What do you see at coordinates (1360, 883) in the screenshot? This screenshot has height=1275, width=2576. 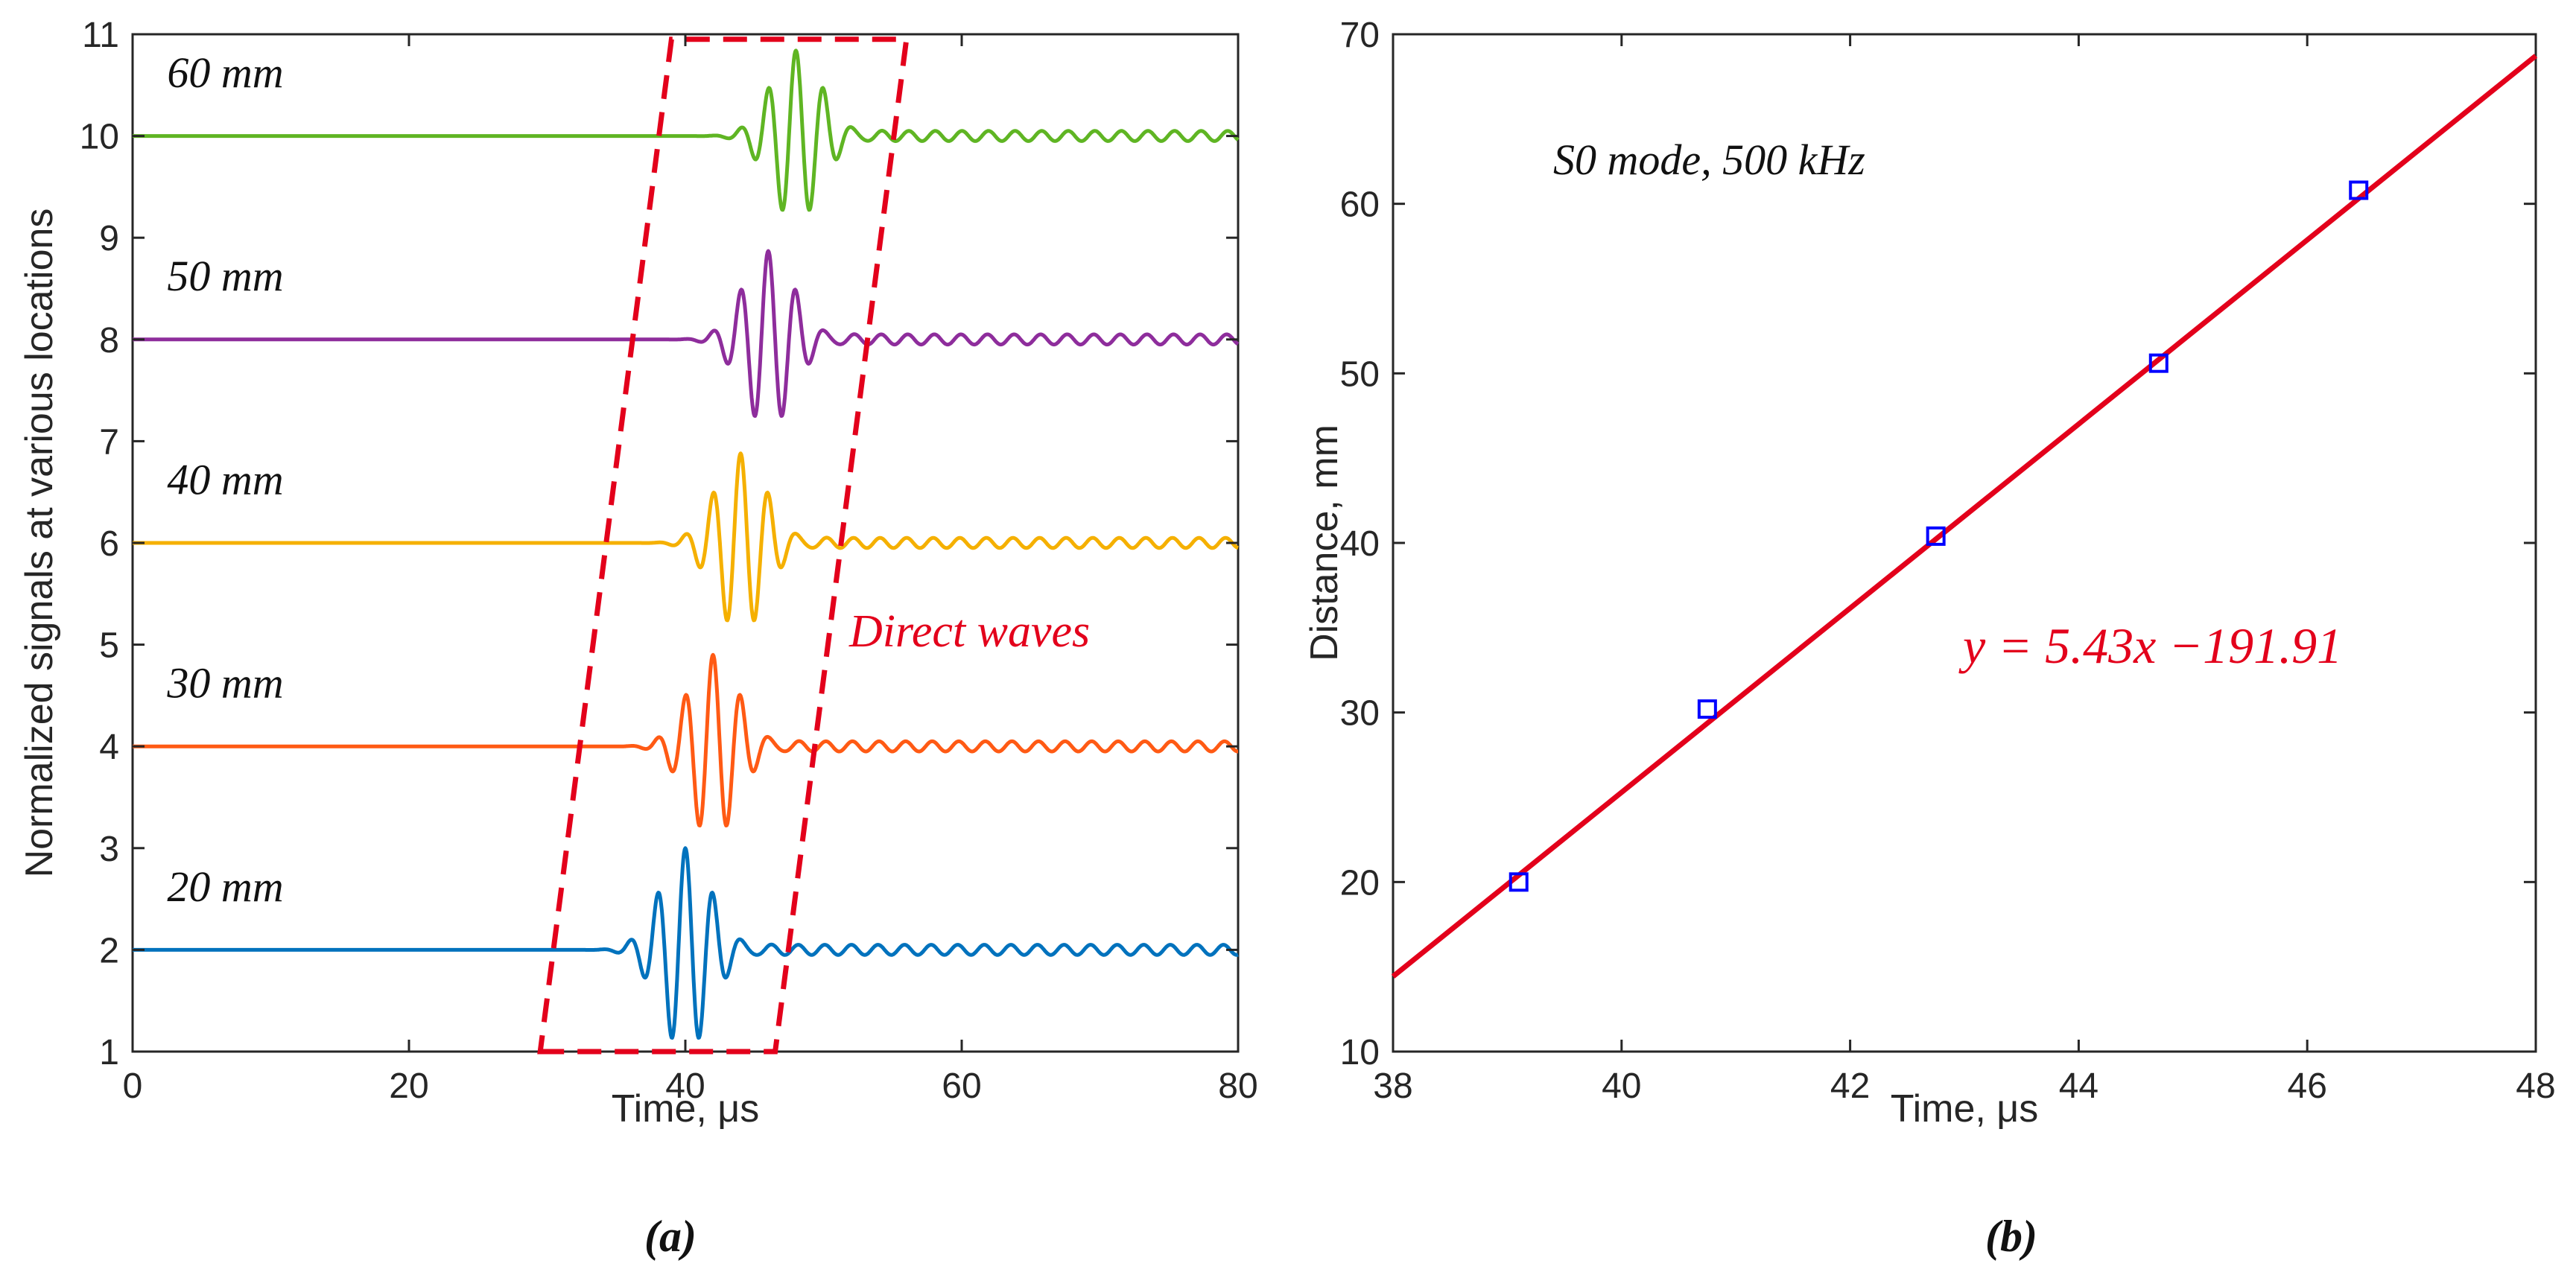 I see `y-tick-label: 20` at bounding box center [1360, 883].